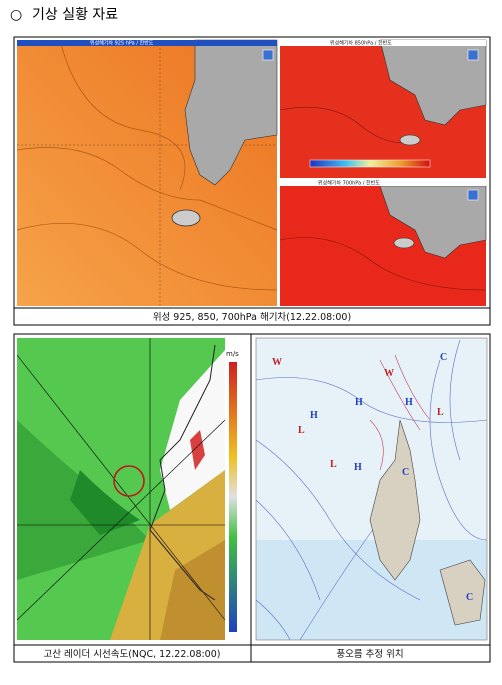 The height and width of the screenshot is (685, 502). Describe the element at coordinates (132, 654) in the screenshot. I see `caption: 고산 레이더 시선속도(NQC, 12.22.08:00)` at that location.